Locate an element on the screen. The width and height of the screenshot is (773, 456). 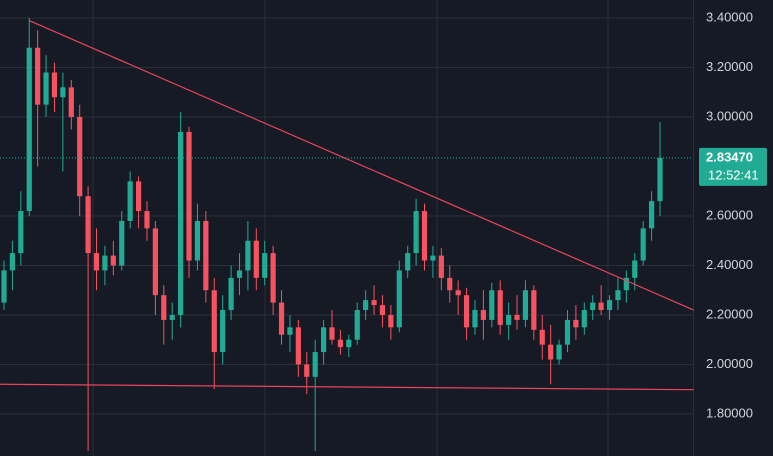
y-tick-label: 3.00000 is located at coordinates (729, 115).